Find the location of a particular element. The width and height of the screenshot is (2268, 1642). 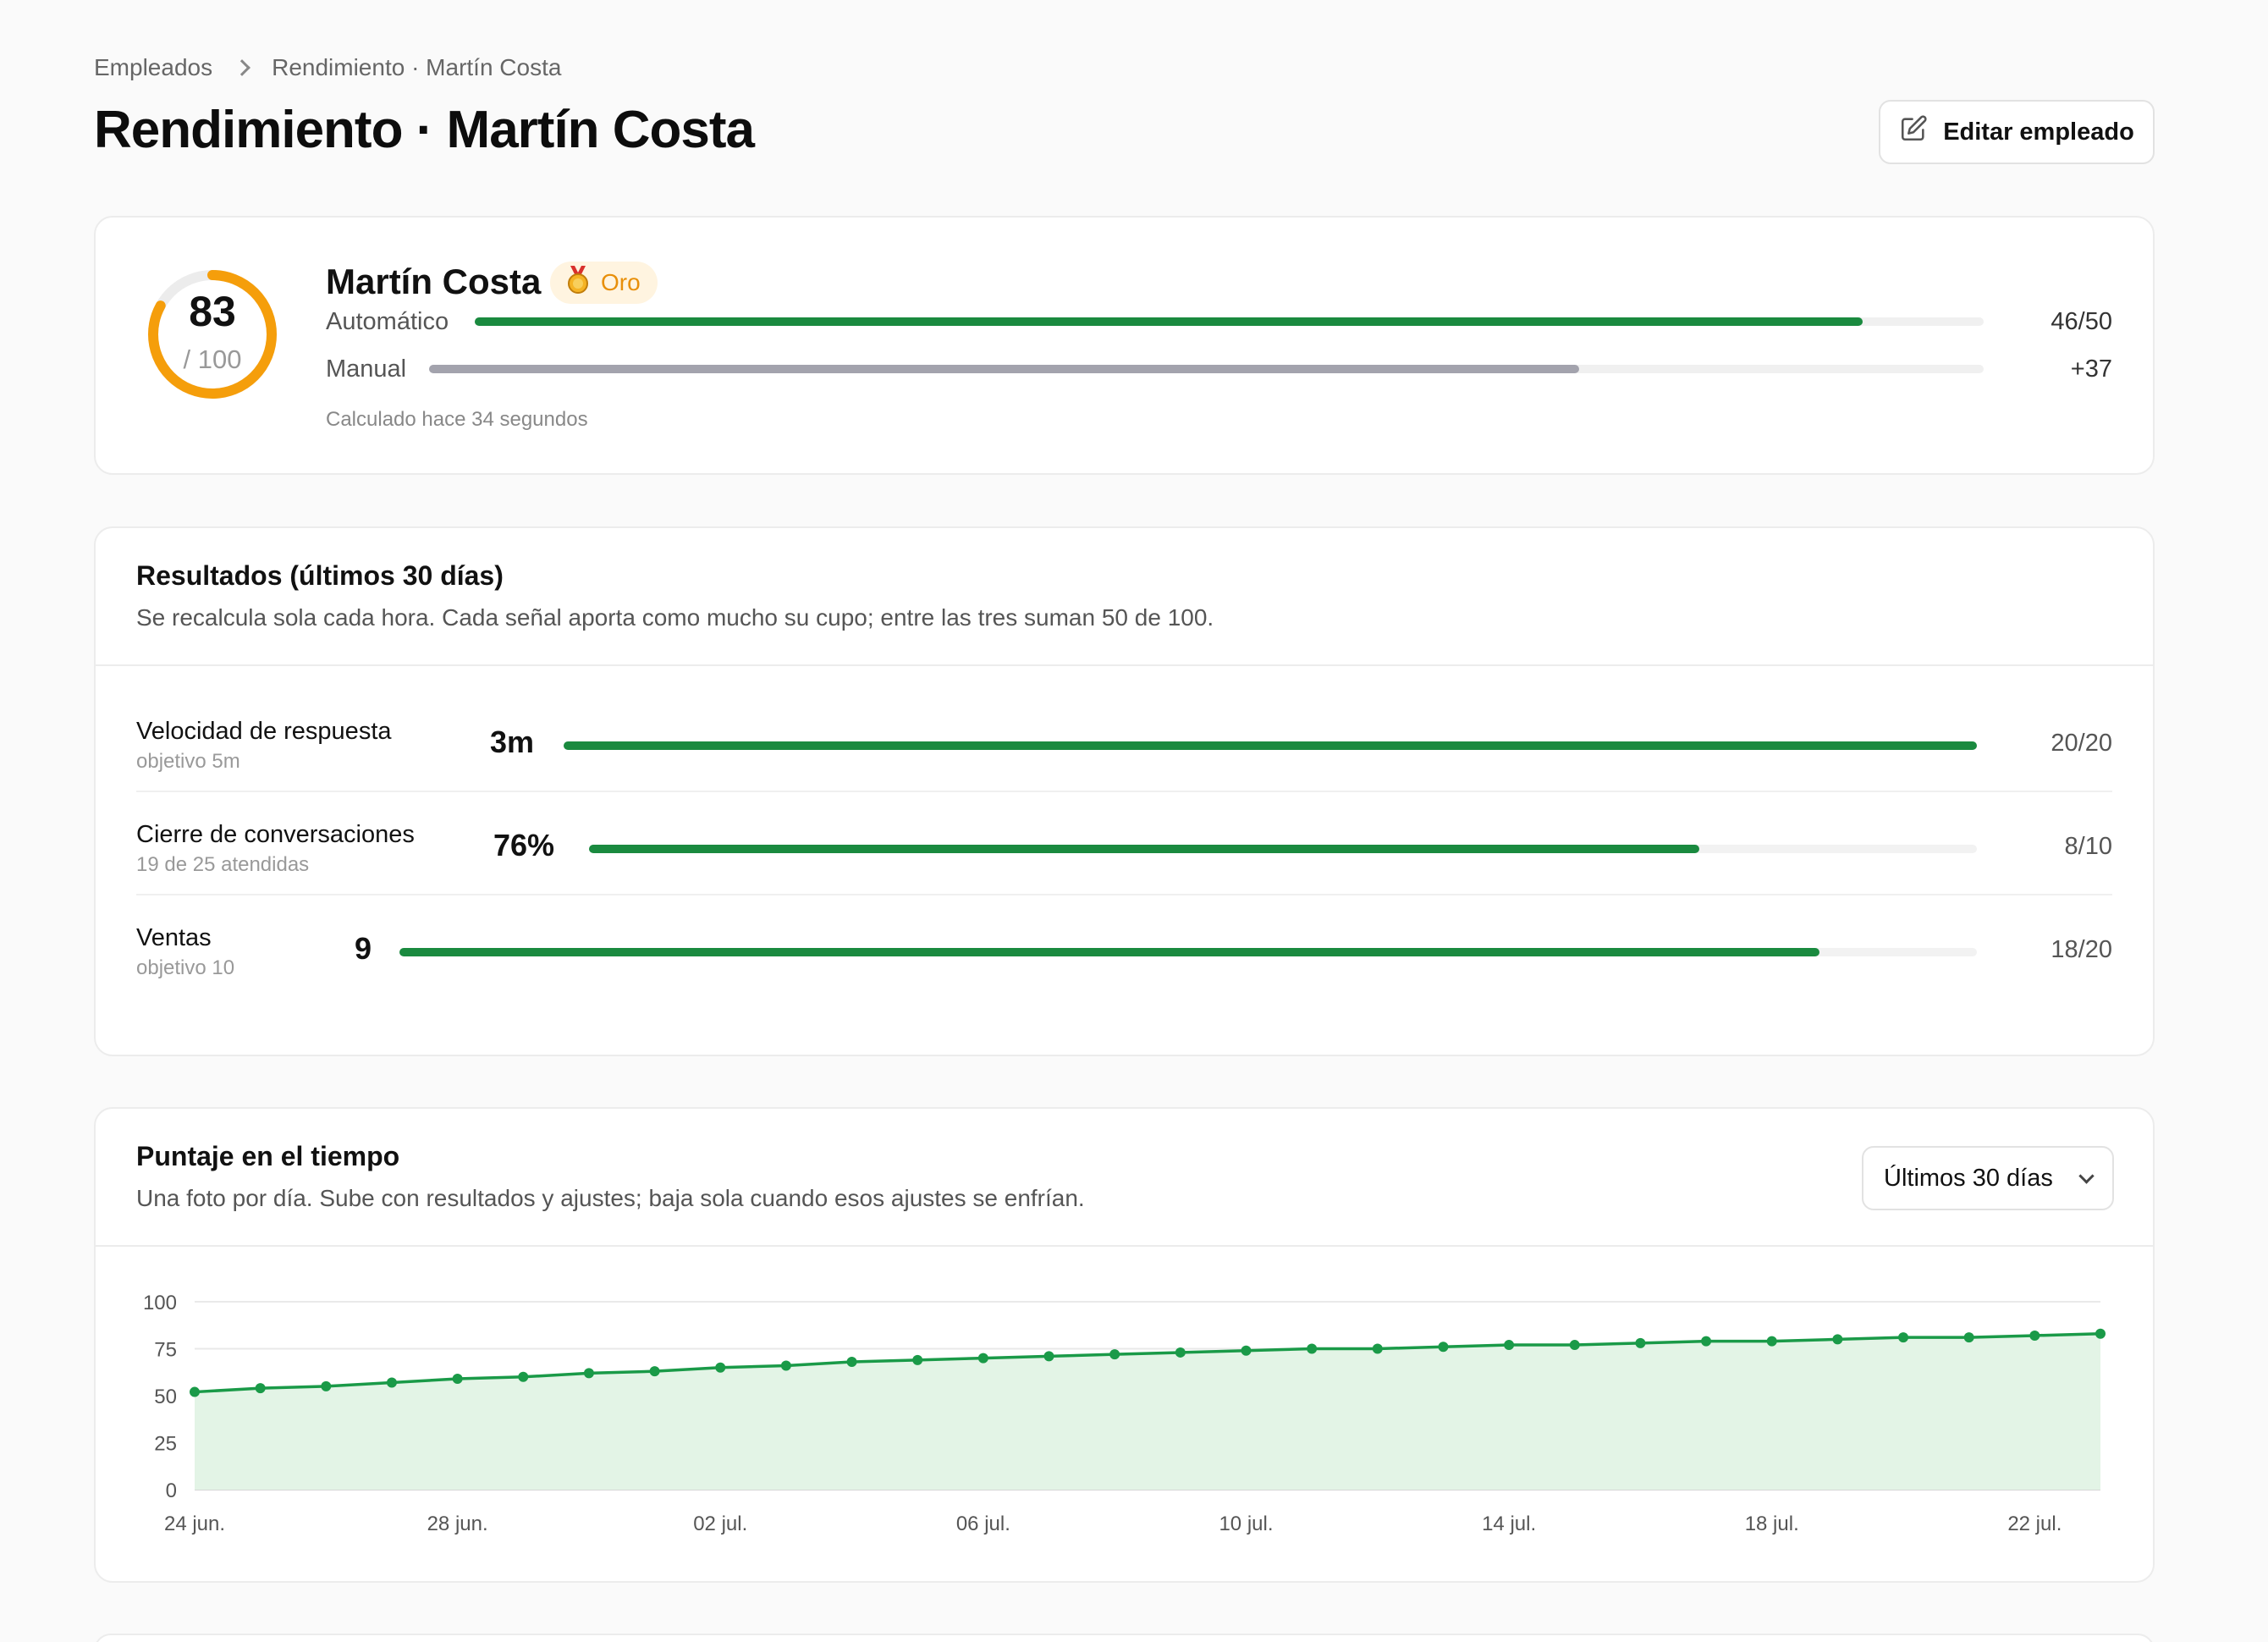

x-tick-label: 28 jun. is located at coordinates (457, 1524).